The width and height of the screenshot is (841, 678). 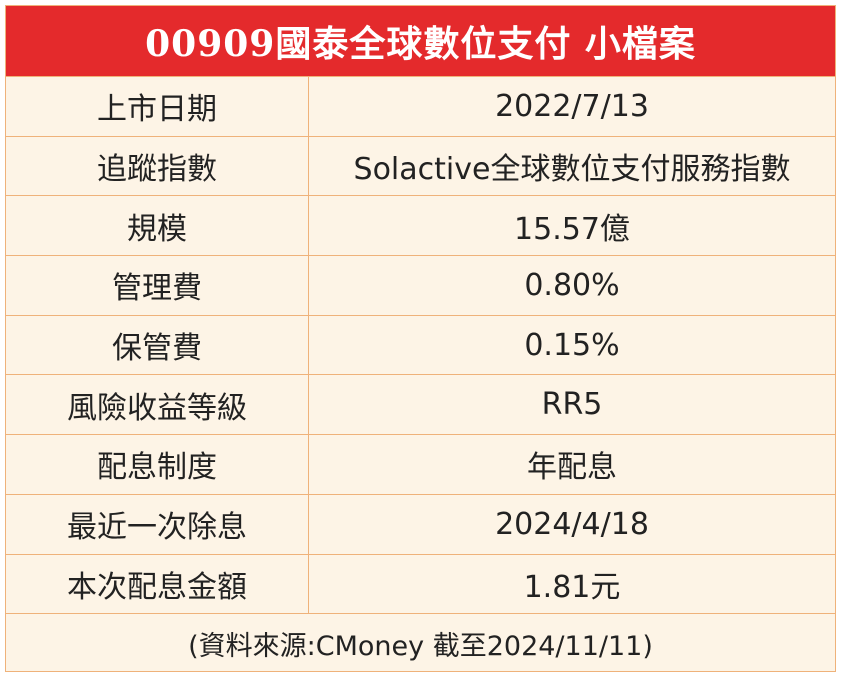 I want to click on source-note: (資料來源:CMoney 截至2024/11/11), so click(x=420, y=643).